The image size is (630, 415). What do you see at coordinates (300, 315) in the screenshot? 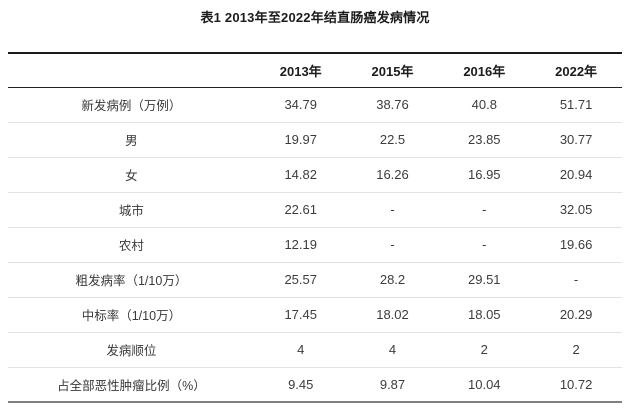
I see `cell-value: 17.45` at bounding box center [300, 315].